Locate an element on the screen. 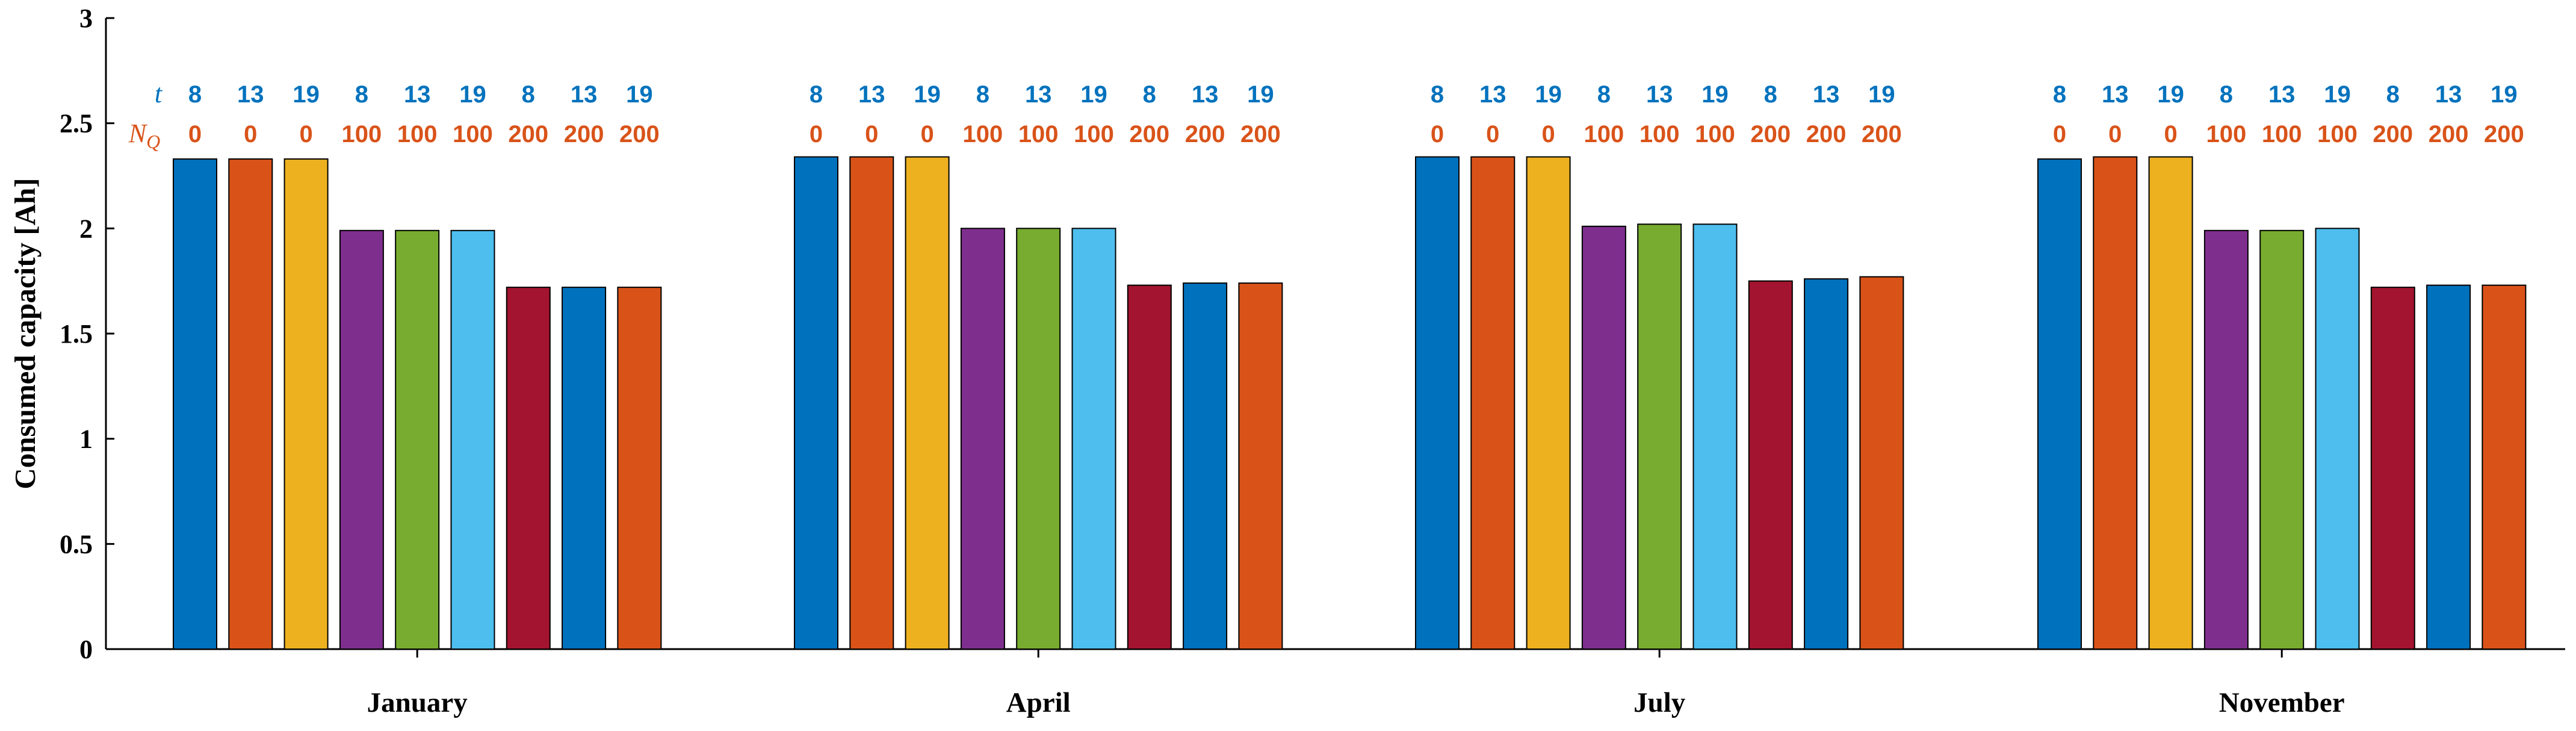 The height and width of the screenshot is (731, 2576). category-label: November is located at coordinates (2282, 702).